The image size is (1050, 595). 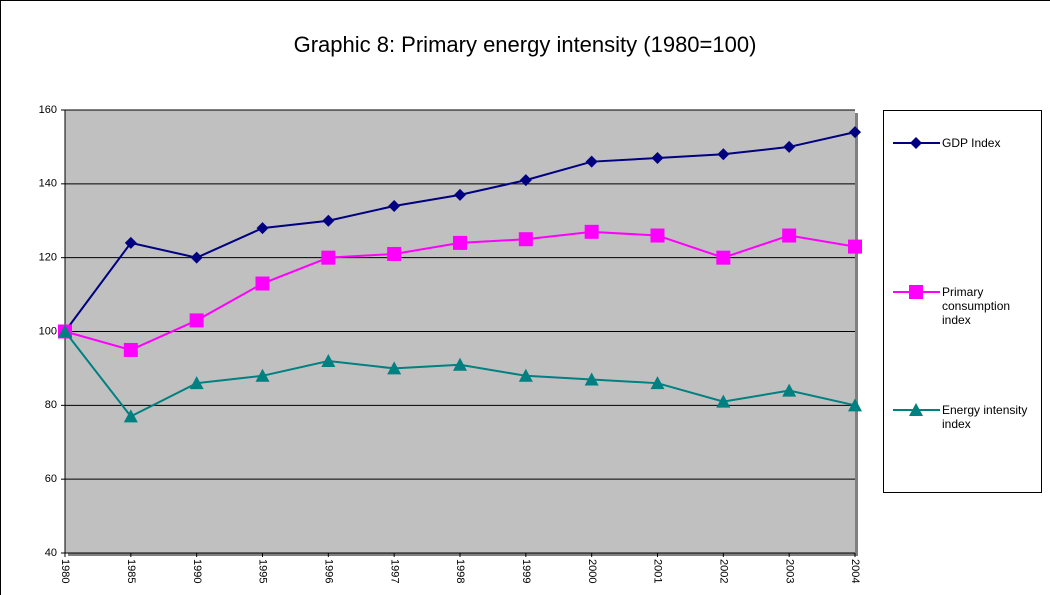 I want to click on x-tick-label: 1997, so click(x=394, y=571).